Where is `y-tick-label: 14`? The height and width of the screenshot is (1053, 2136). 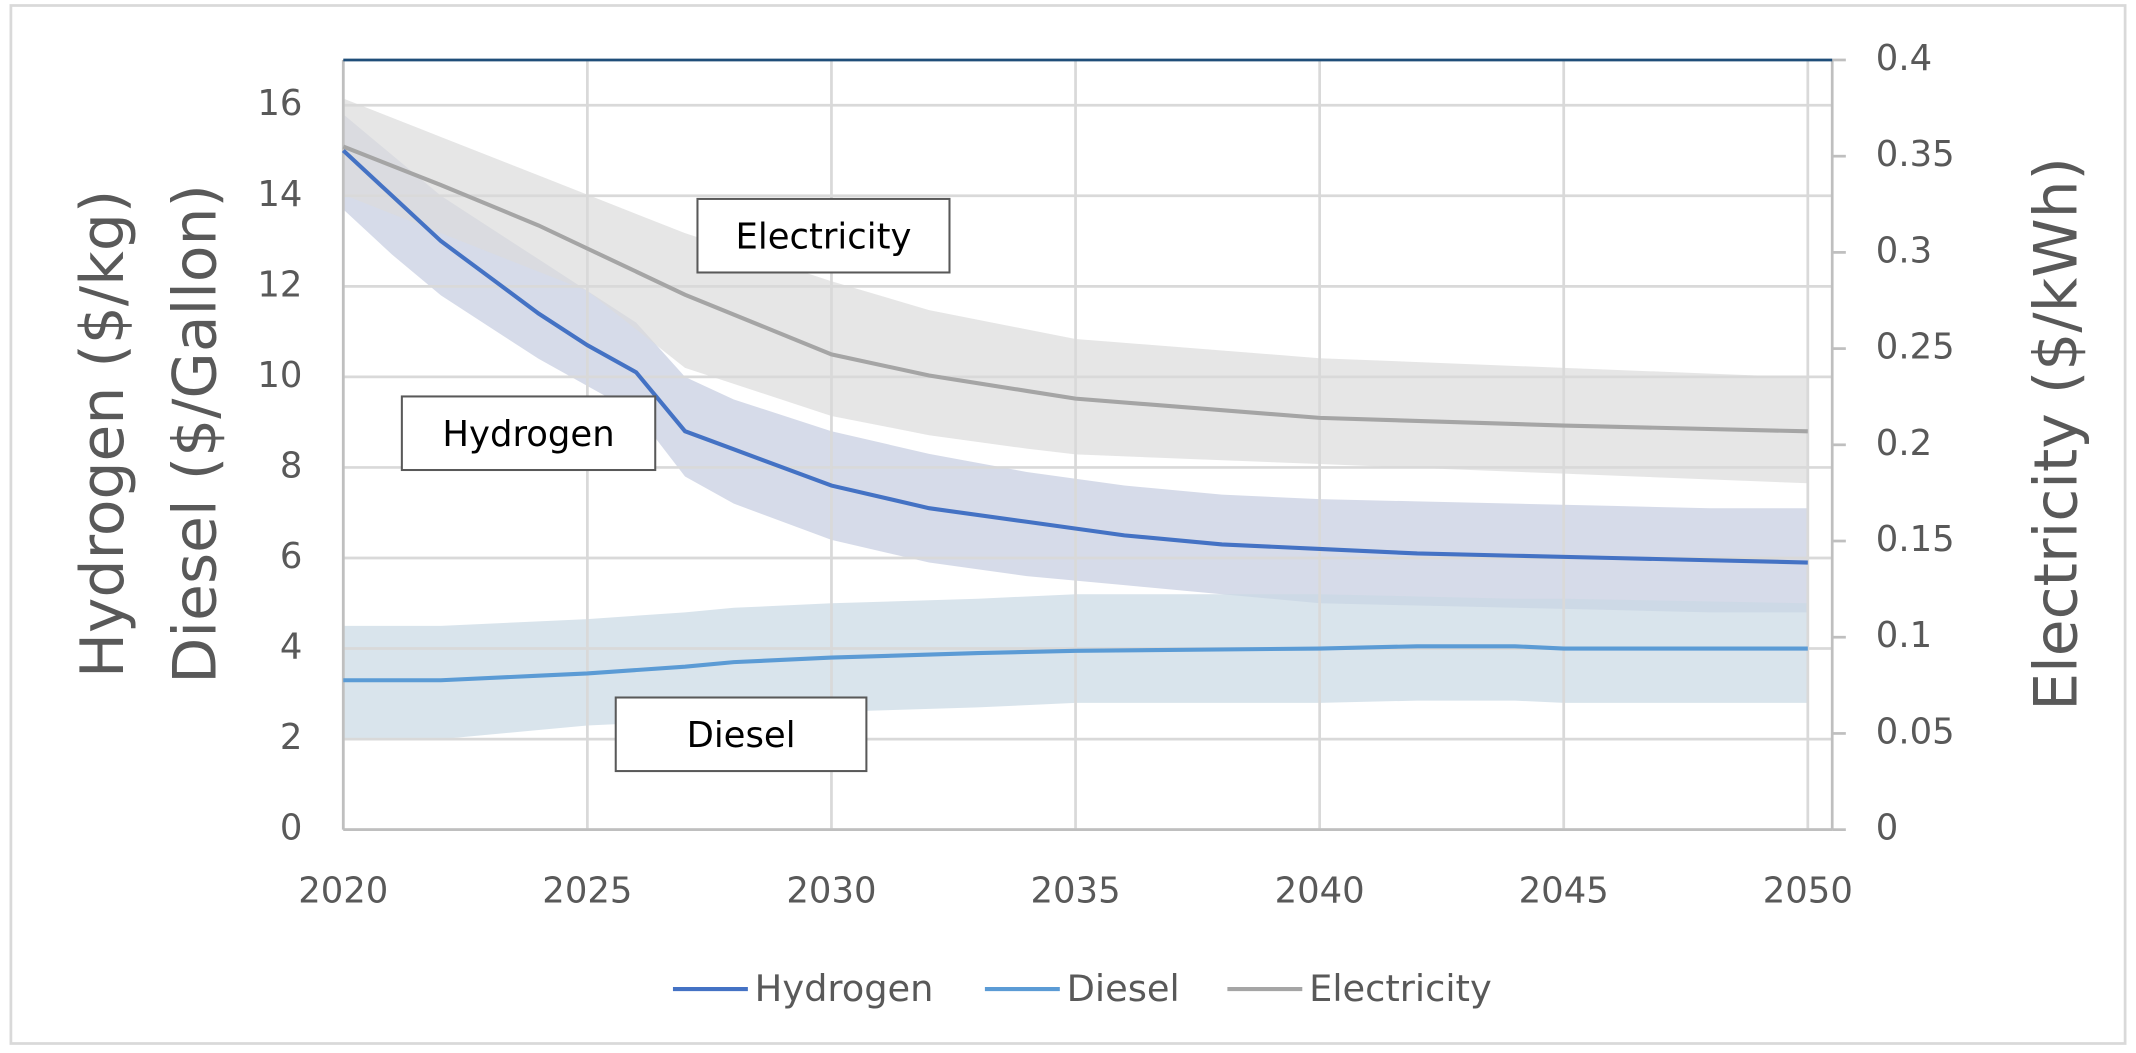 y-tick-label: 14 is located at coordinates (279, 194).